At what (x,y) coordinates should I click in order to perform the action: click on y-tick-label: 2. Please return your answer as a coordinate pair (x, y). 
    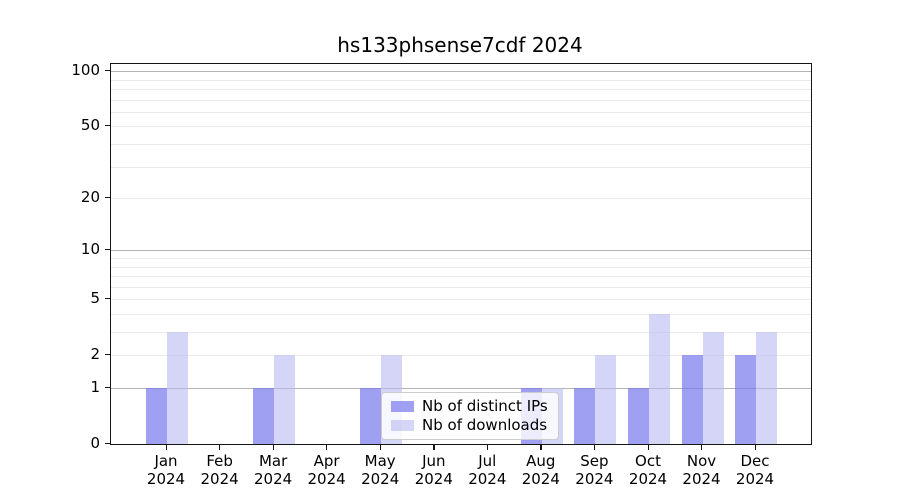
    Looking at the image, I should click on (95, 354).